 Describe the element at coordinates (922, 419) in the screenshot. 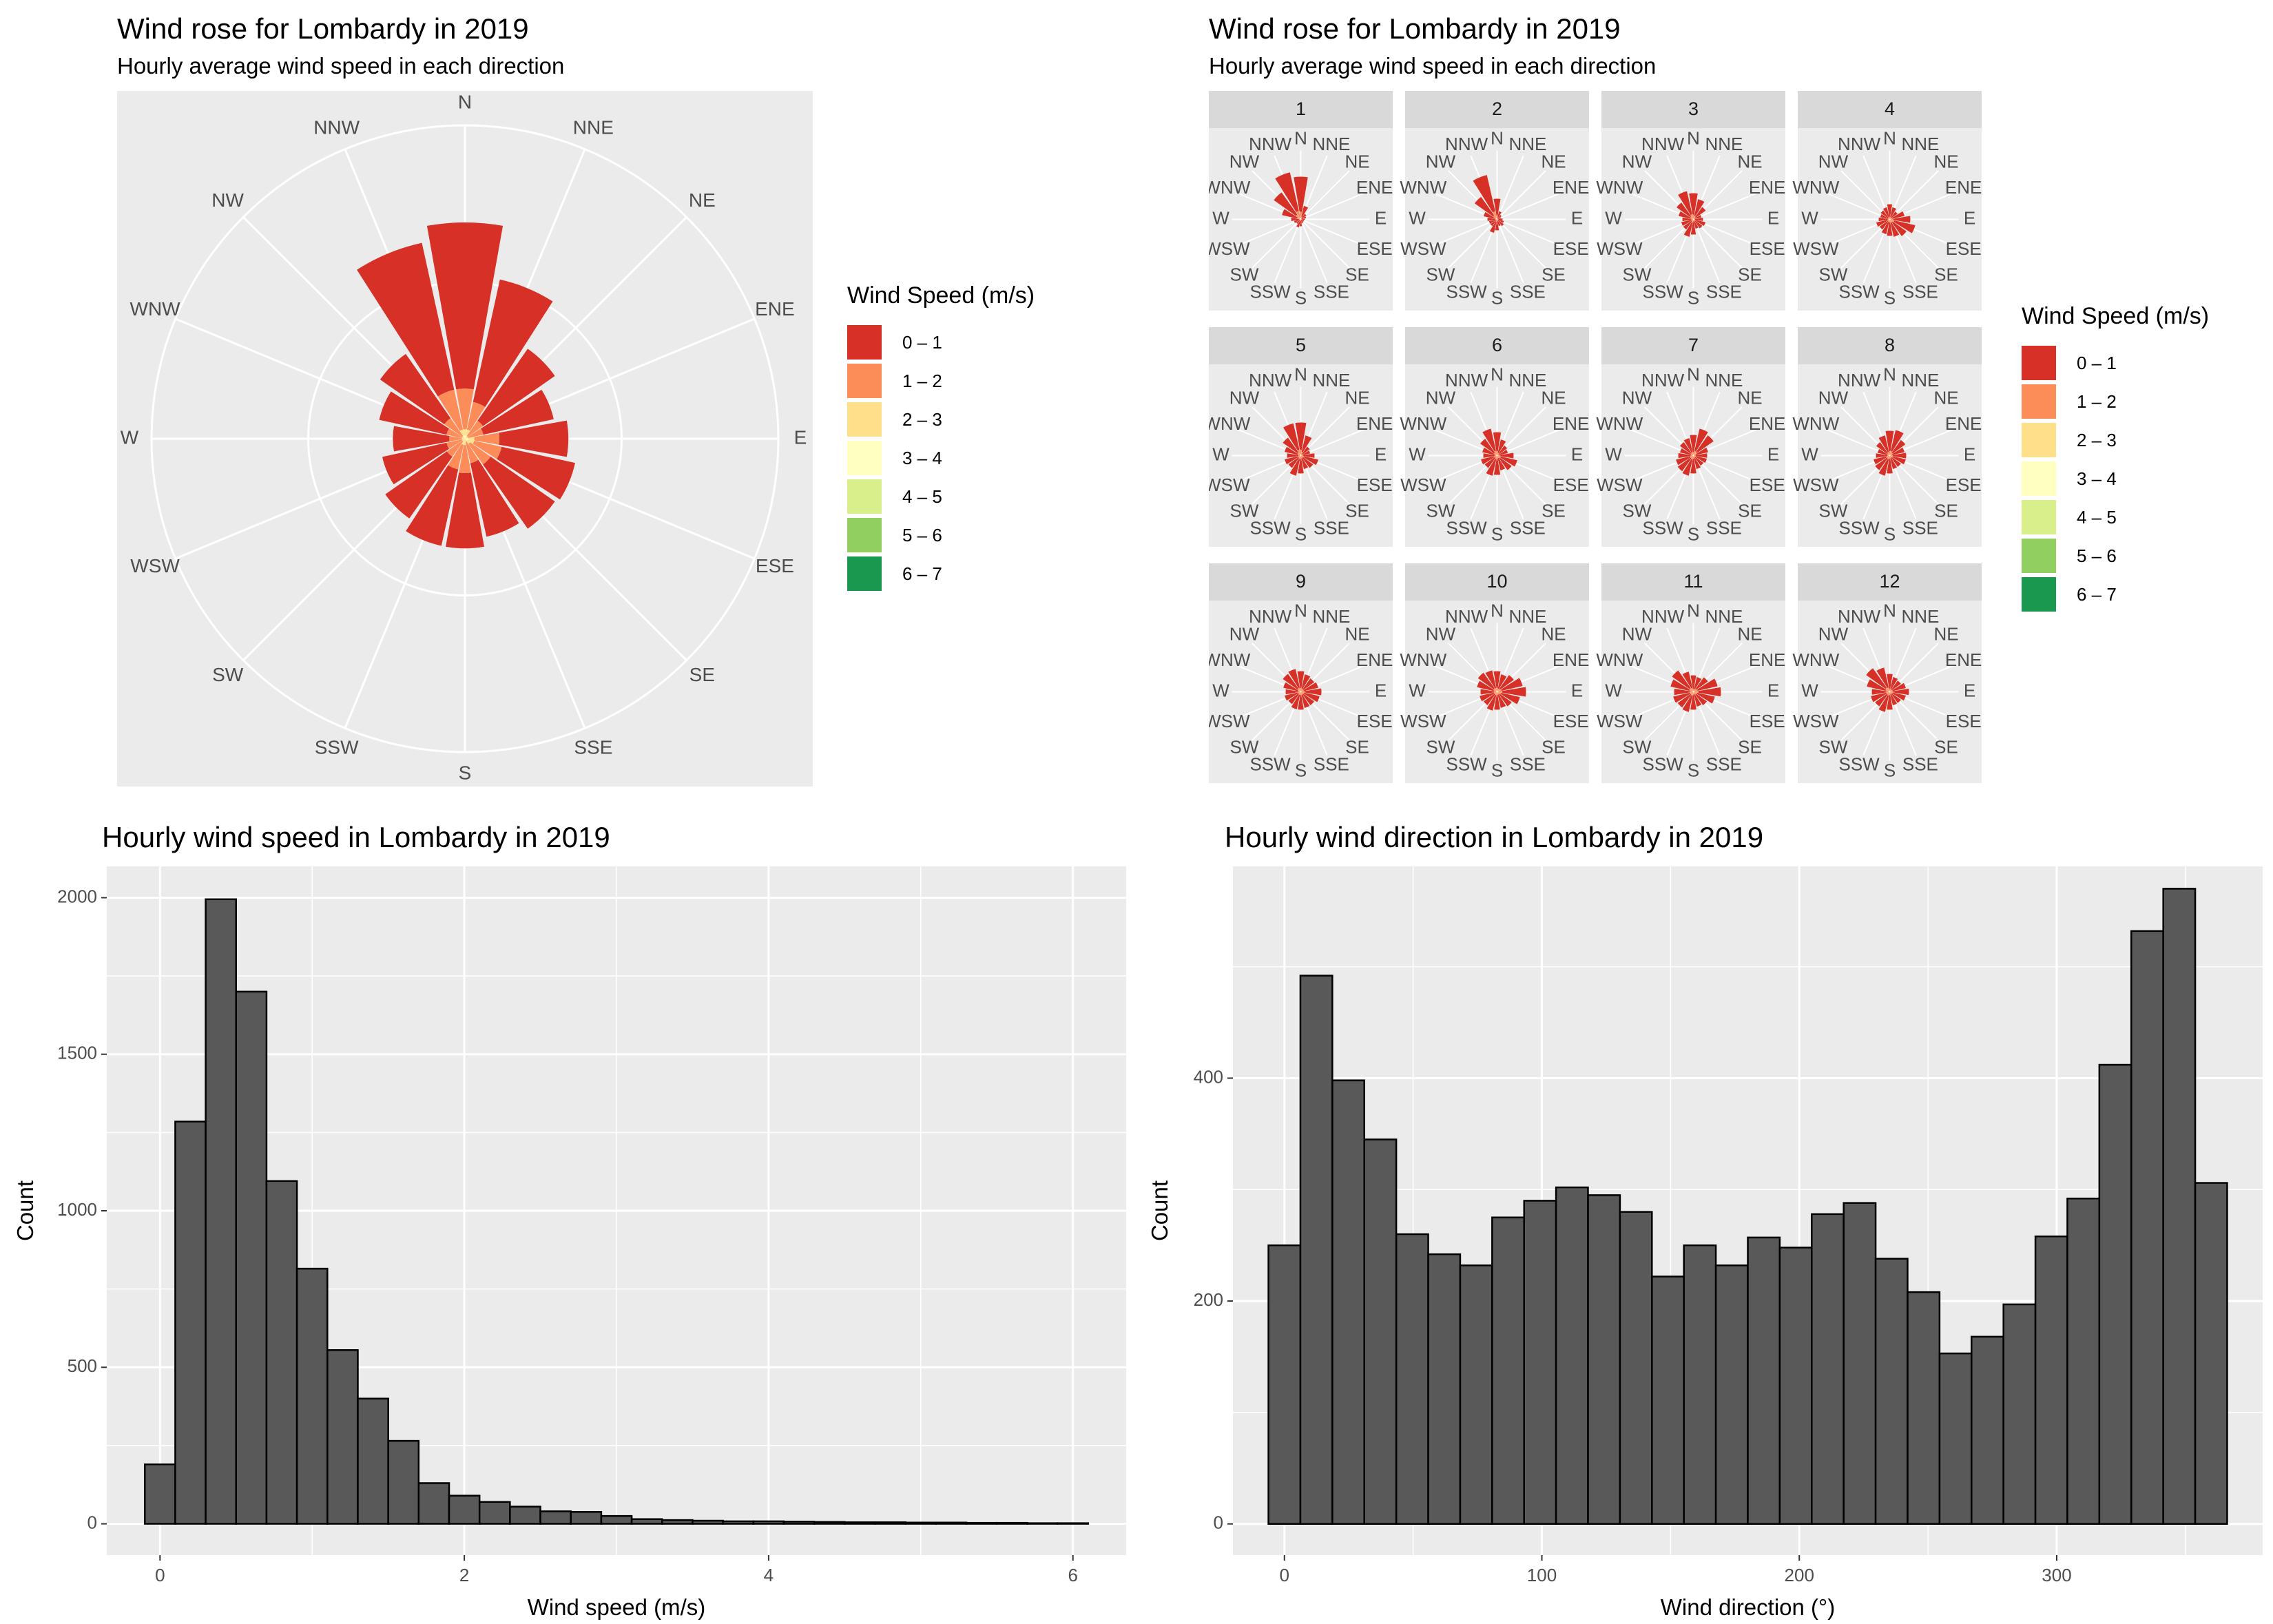

I see `rose-legend-label: 2 – 3` at that location.